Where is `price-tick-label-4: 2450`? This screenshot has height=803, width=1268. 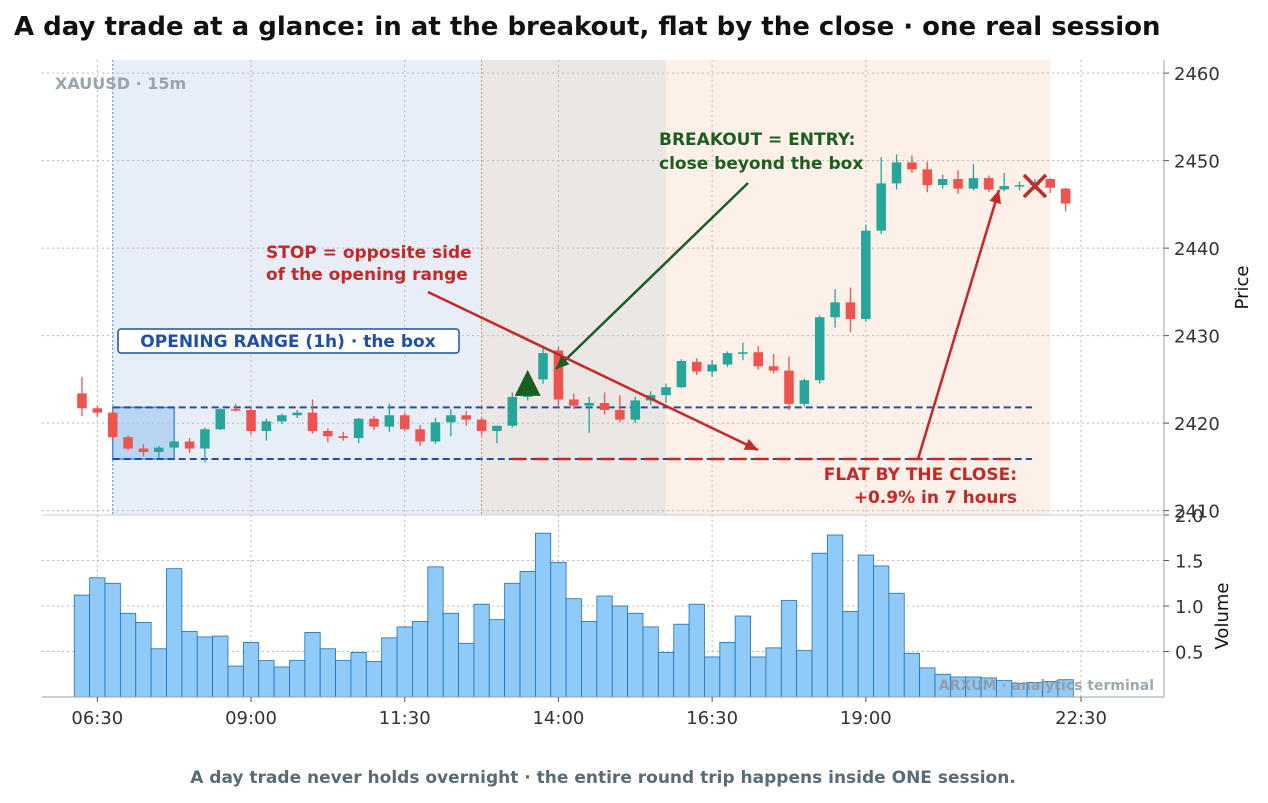 price-tick-label-4: 2450 is located at coordinates (1197, 162).